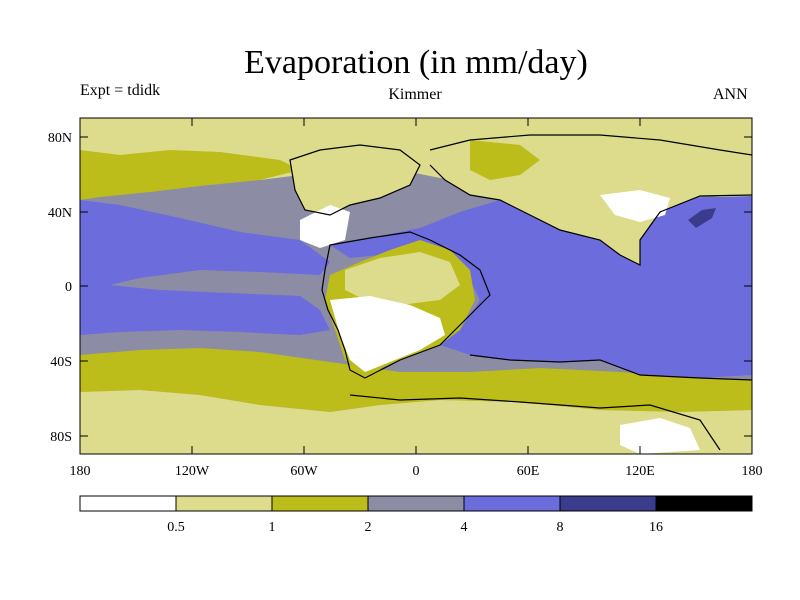 Image resolution: width=800 pixels, height=600 pixels. Describe the element at coordinates (272, 527) in the screenshot. I see `colorbar-label-1: 1` at that location.